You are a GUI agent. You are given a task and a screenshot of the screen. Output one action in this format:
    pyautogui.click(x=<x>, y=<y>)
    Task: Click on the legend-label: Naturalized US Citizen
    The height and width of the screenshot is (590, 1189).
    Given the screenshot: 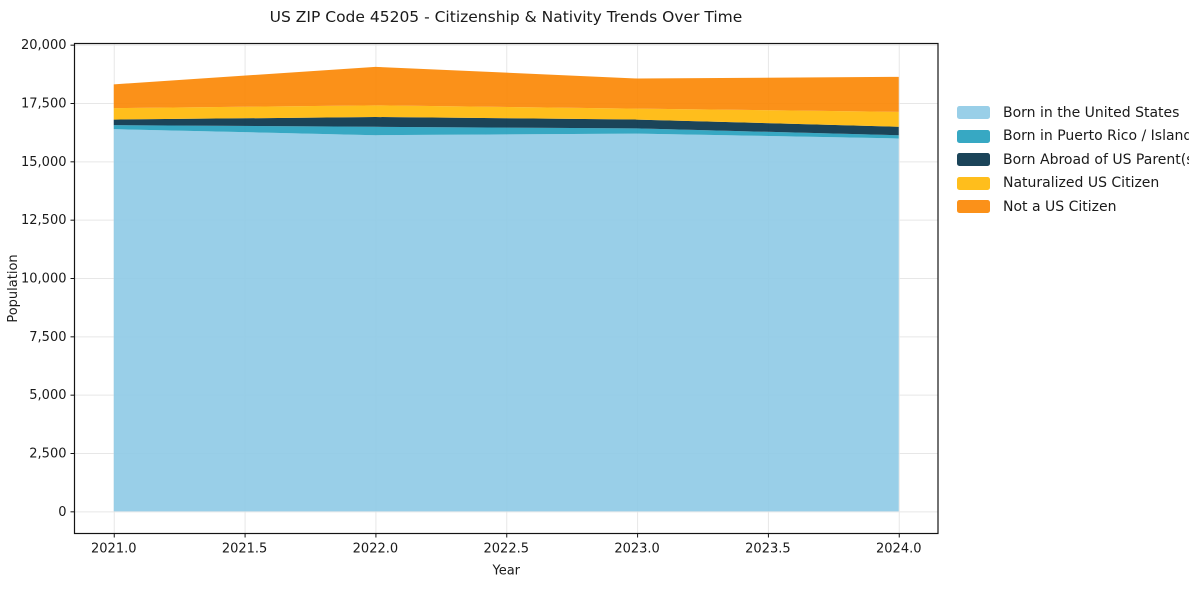 What is the action you would take?
    pyautogui.click(x=1081, y=183)
    